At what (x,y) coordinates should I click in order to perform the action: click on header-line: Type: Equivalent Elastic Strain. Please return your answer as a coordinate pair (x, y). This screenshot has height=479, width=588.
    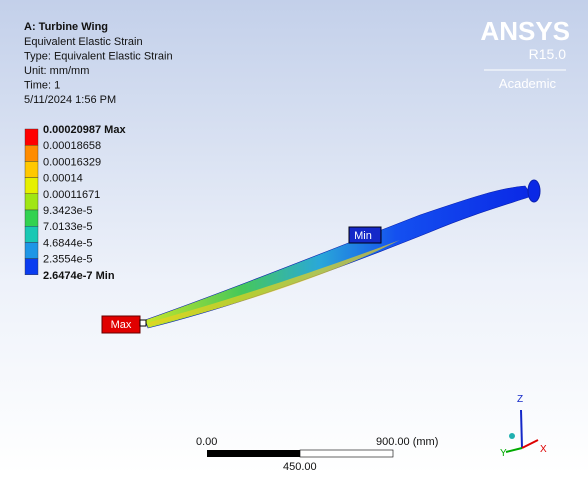
    Looking at the image, I should click on (98, 57).